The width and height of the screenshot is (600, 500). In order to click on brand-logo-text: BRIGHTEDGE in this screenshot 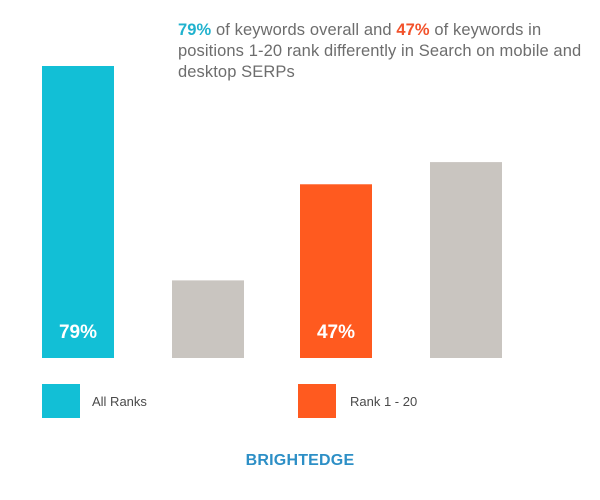, I will do `click(300, 460)`.